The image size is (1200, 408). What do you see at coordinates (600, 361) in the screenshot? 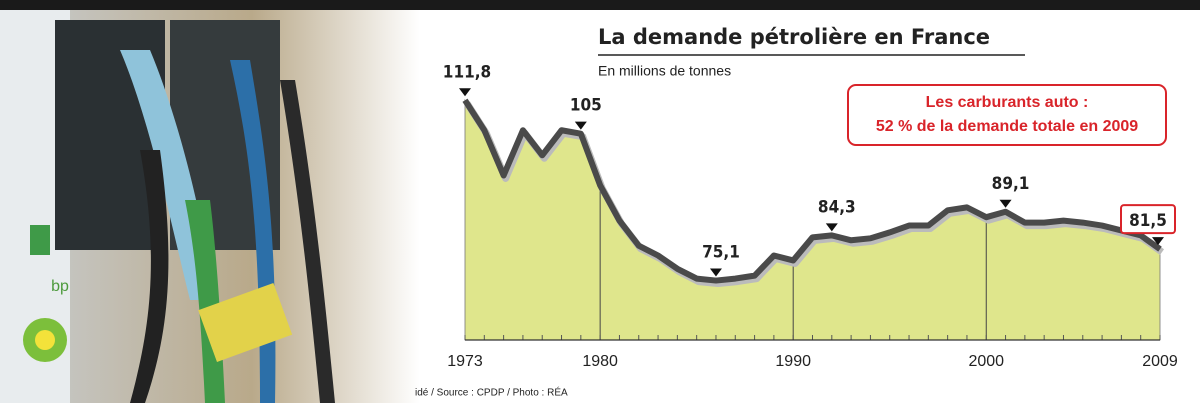
I see `x-tick-label: 1980` at bounding box center [600, 361].